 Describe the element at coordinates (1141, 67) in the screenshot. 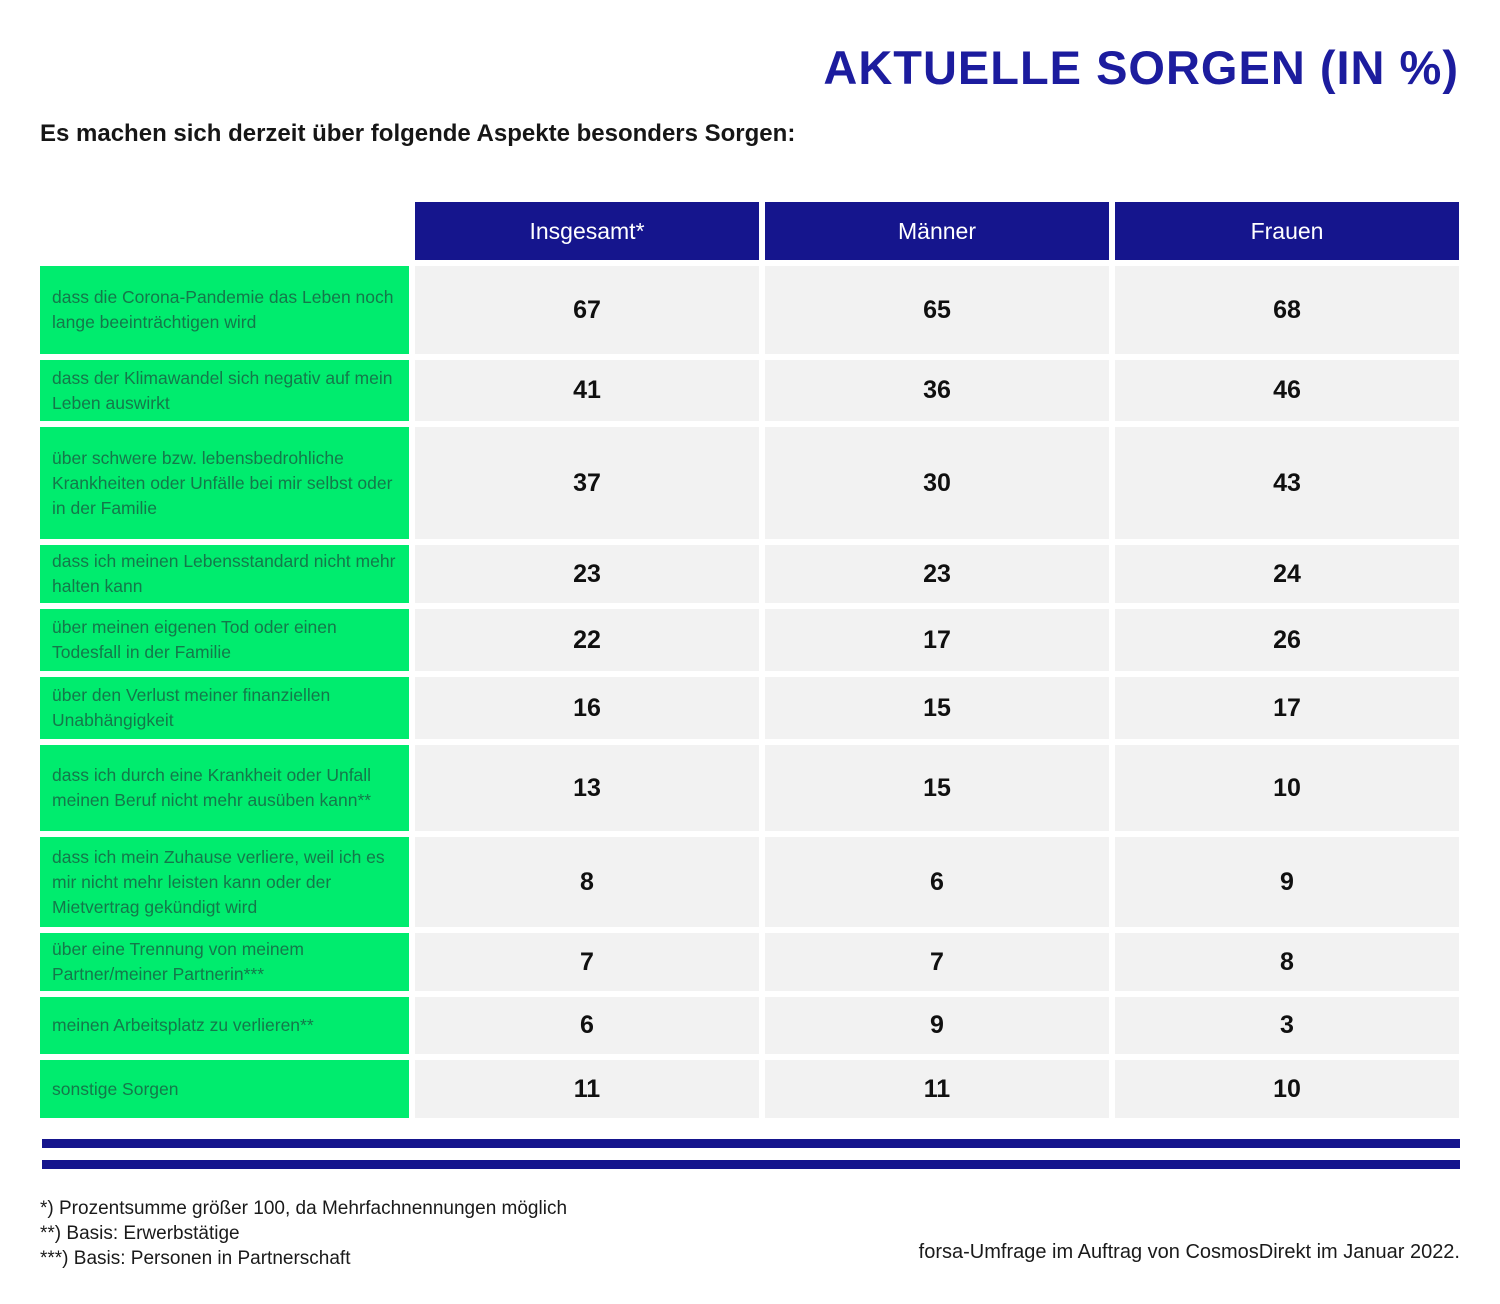

I see `page-title: AKTUELLE SORGEN (IN %)` at that location.